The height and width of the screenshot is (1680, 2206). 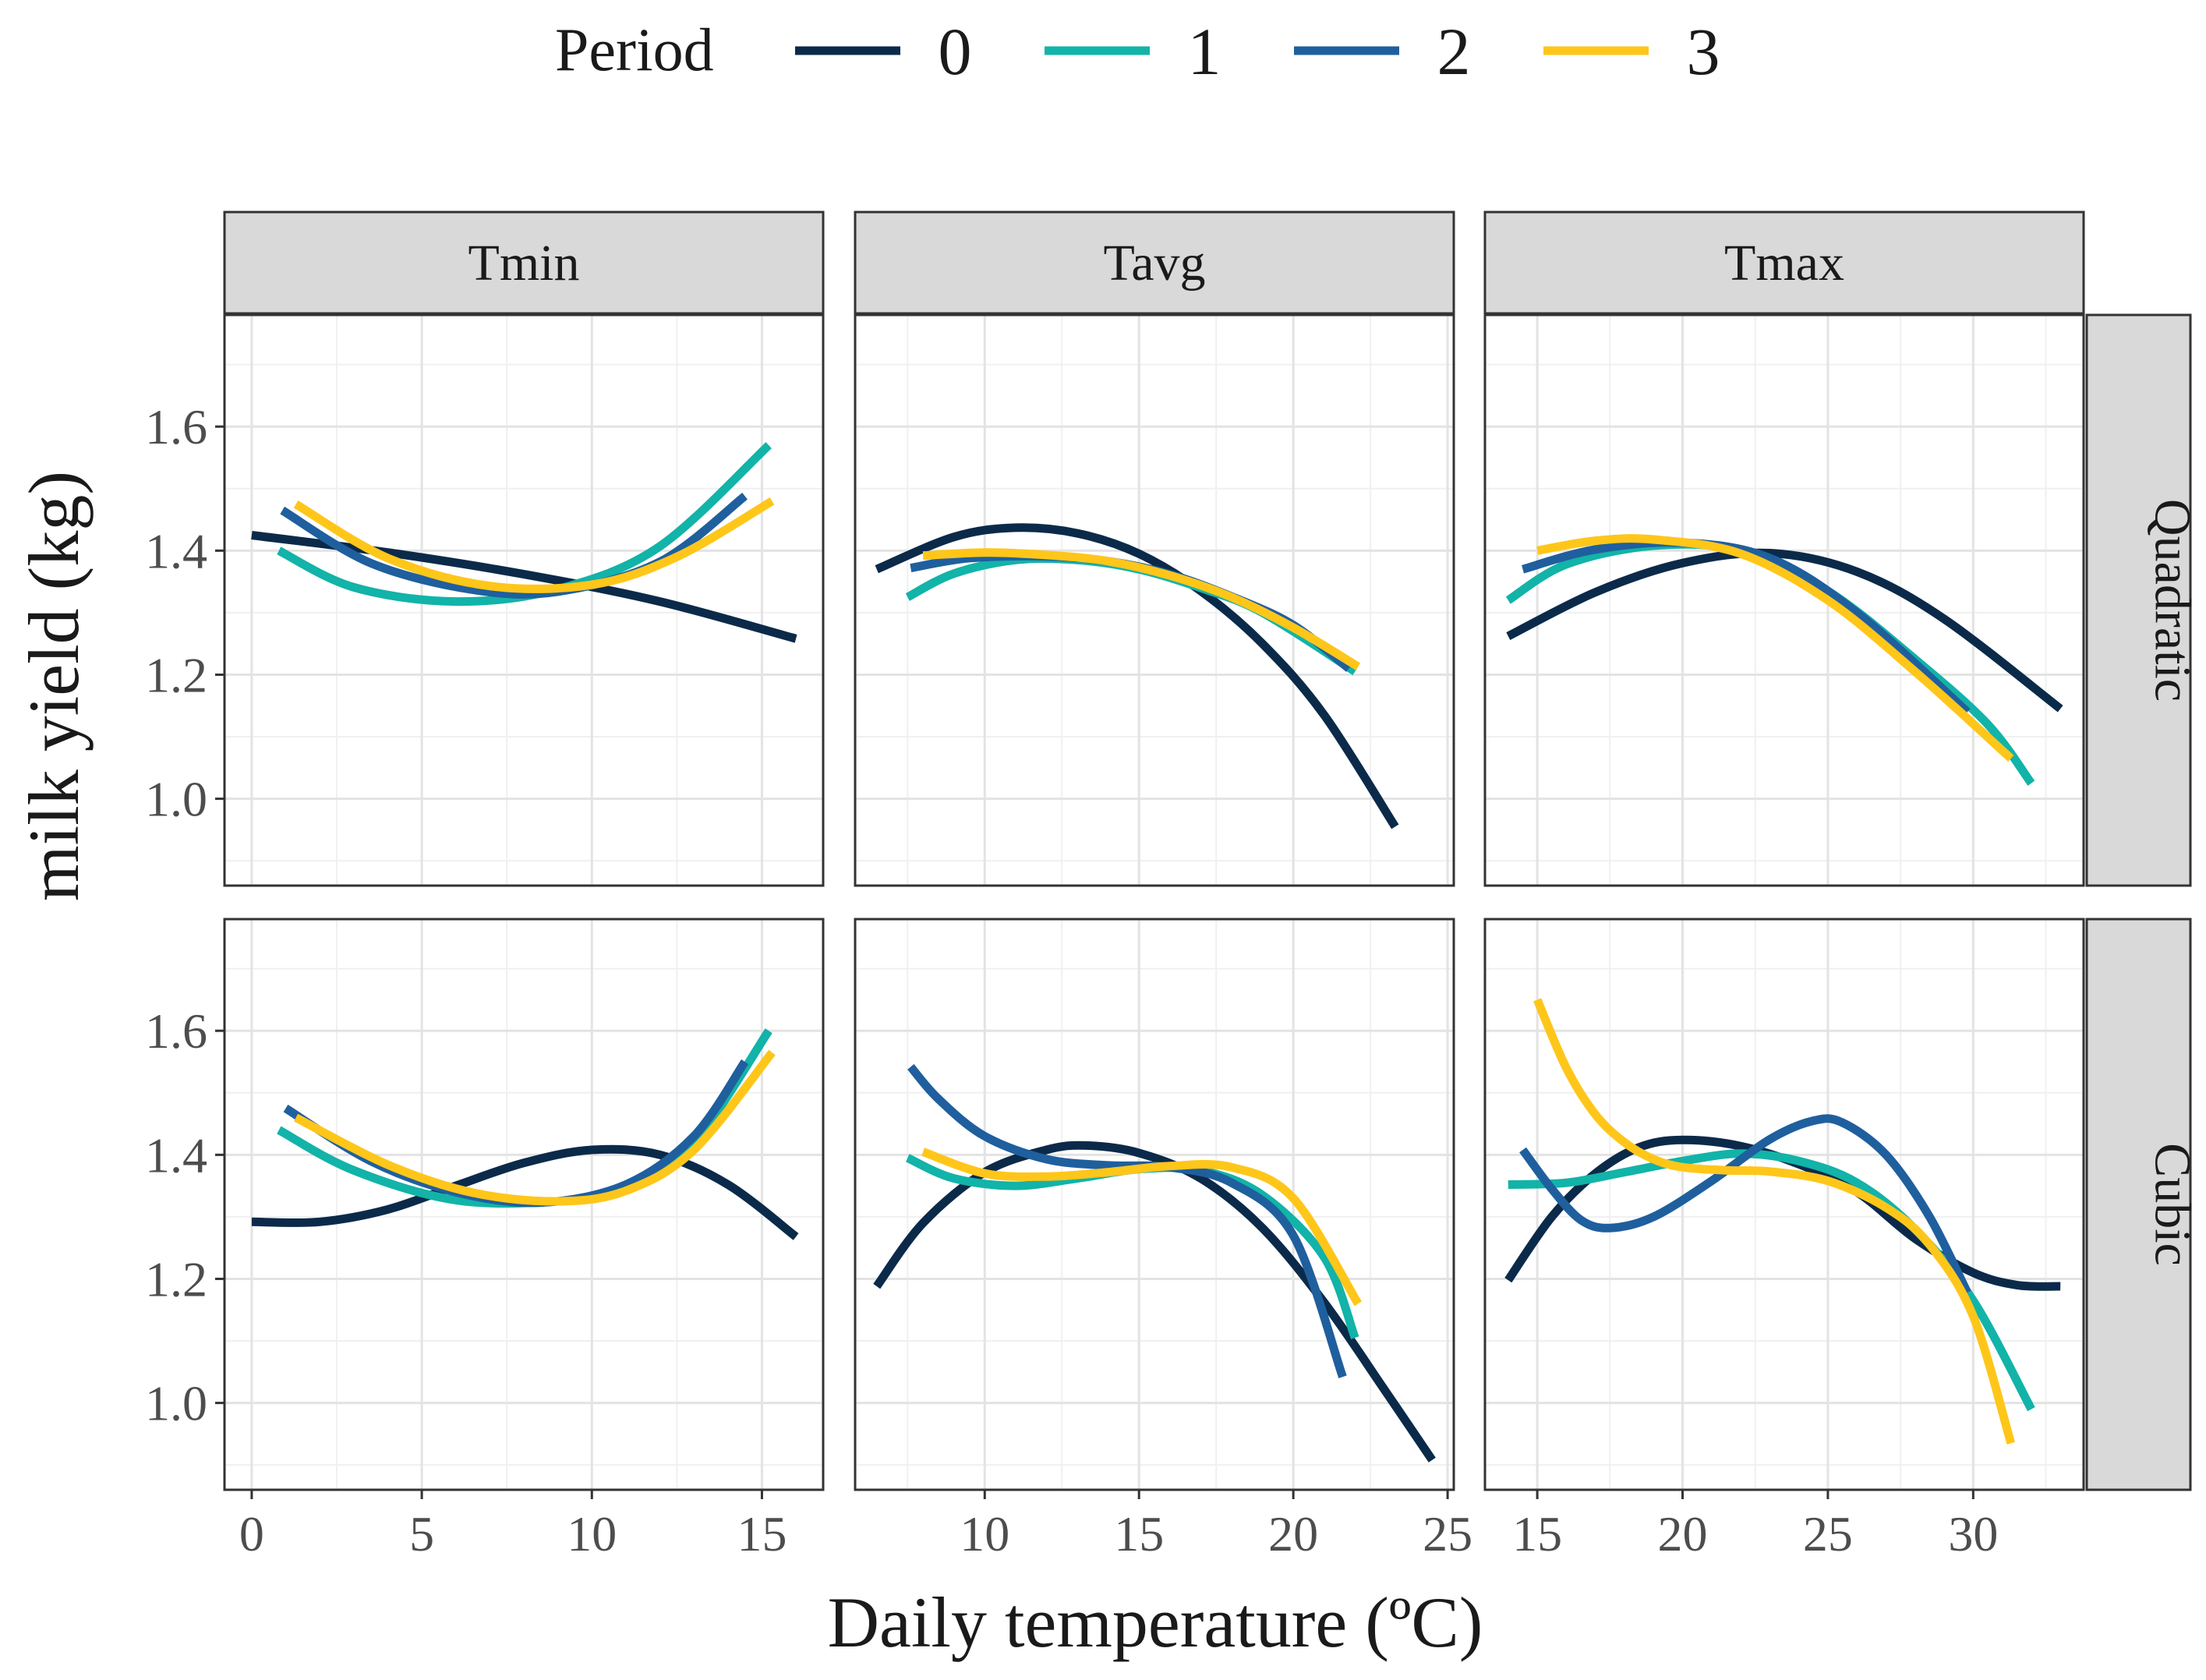 What do you see at coordinates (1204, 52) in the screenshot?
I see `legend-label-1: 1` at bounding box center [1204, 52].